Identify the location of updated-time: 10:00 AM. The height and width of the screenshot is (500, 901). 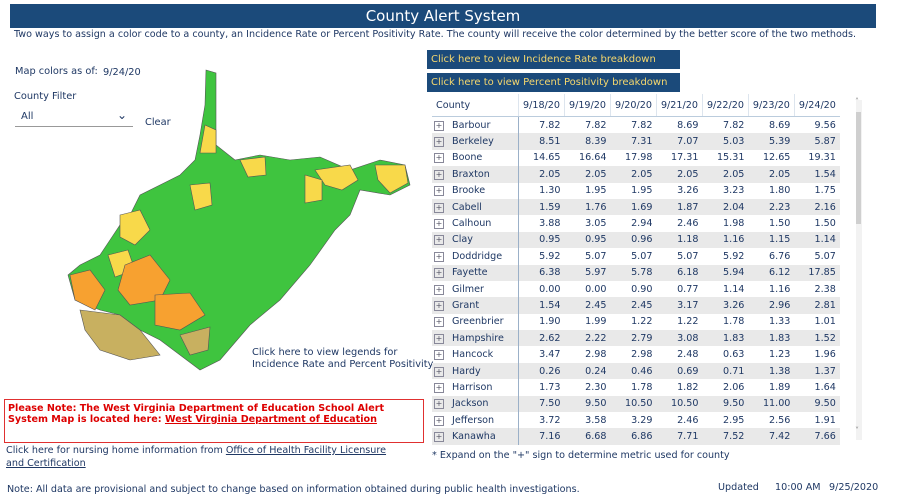
(798, 487).